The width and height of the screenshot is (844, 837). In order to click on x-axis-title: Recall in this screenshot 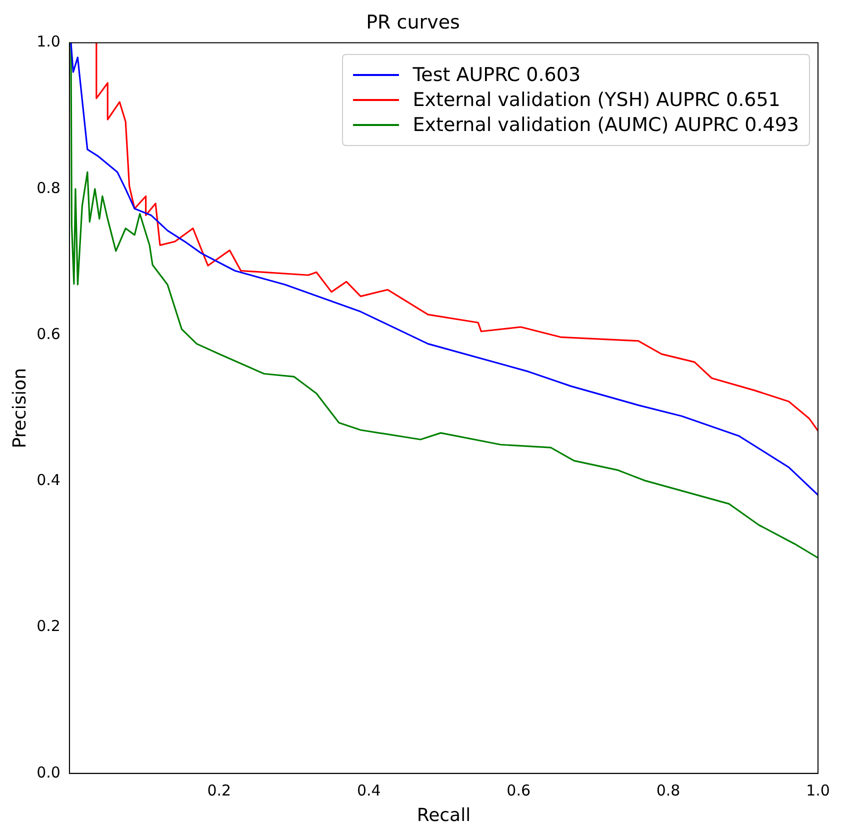, I will do `click(443, 815)`.